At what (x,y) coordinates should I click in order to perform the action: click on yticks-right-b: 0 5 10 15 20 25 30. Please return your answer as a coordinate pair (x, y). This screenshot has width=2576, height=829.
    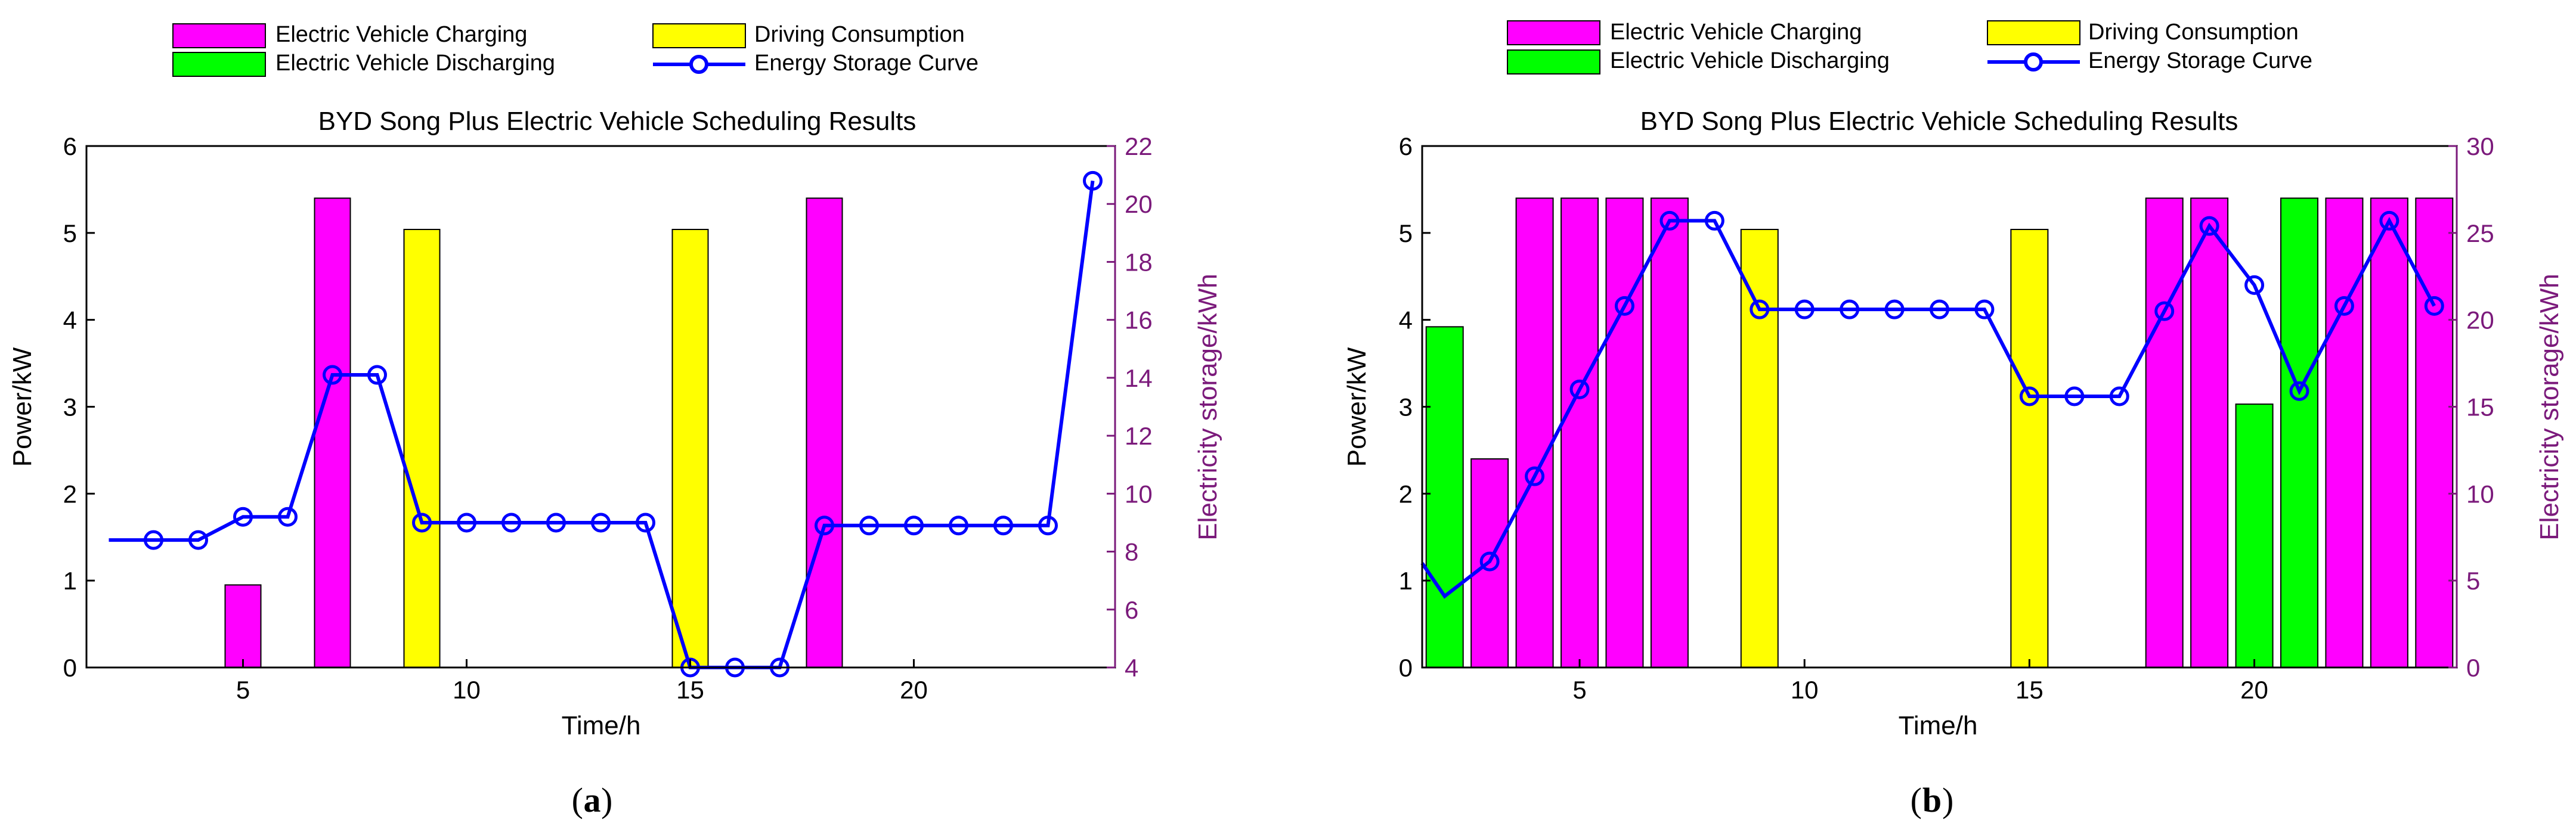
    Looking at the image, I should click on (2471, 407).